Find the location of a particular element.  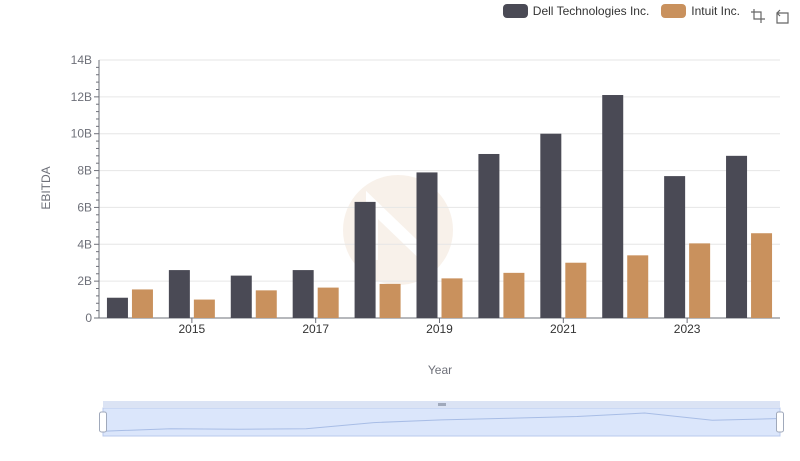

bar-dell-2020 is located at coordinates (489, 235).